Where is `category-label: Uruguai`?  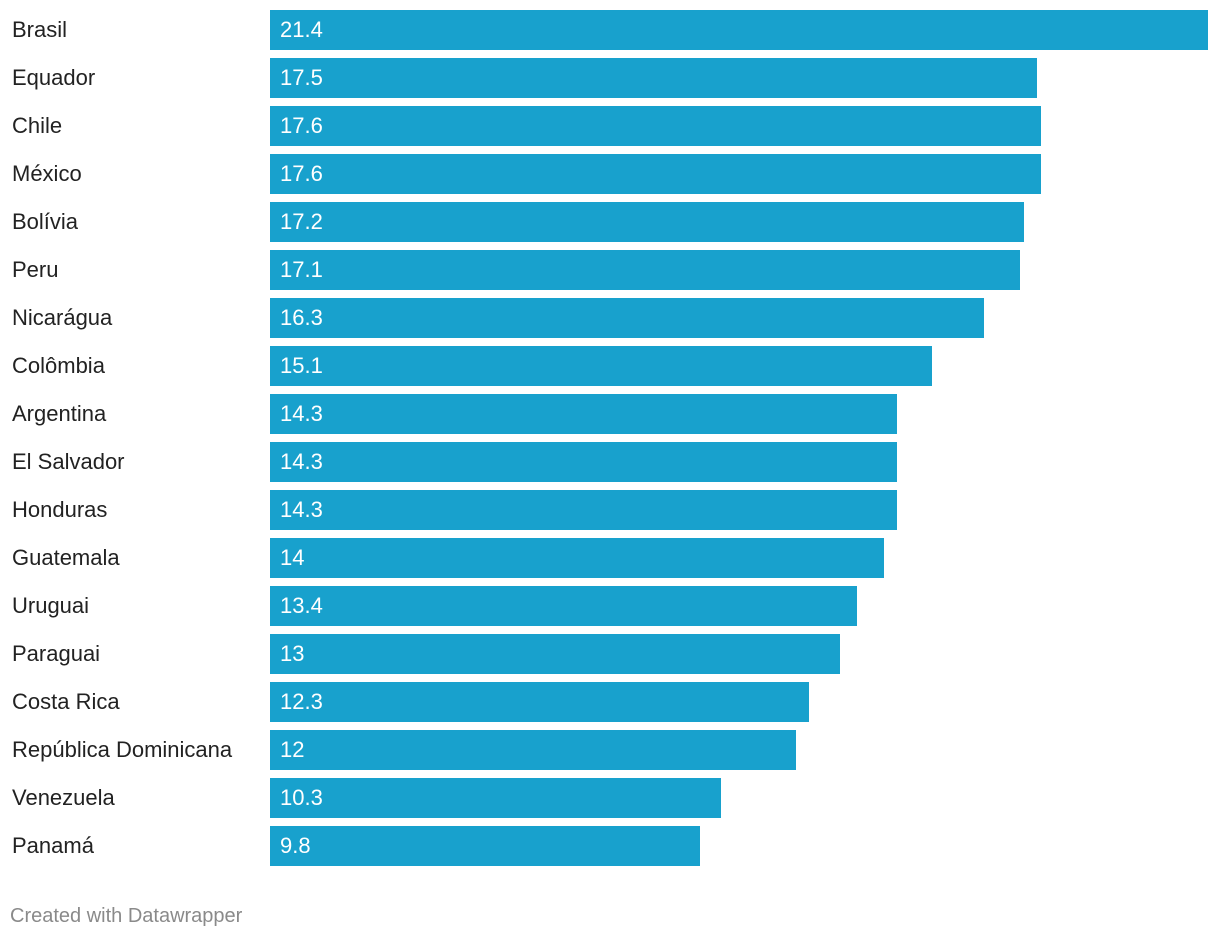
category-label: Uruguai is located at coordinates (51, 605).